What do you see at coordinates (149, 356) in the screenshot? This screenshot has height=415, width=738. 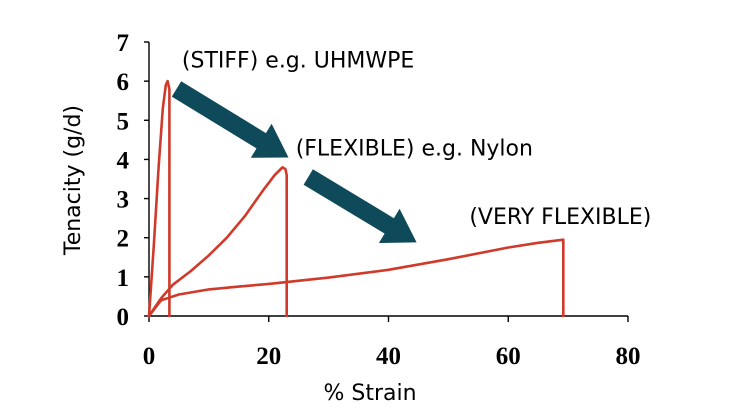 I see `x-tick-label: 0` at bounding box center [149, 356].